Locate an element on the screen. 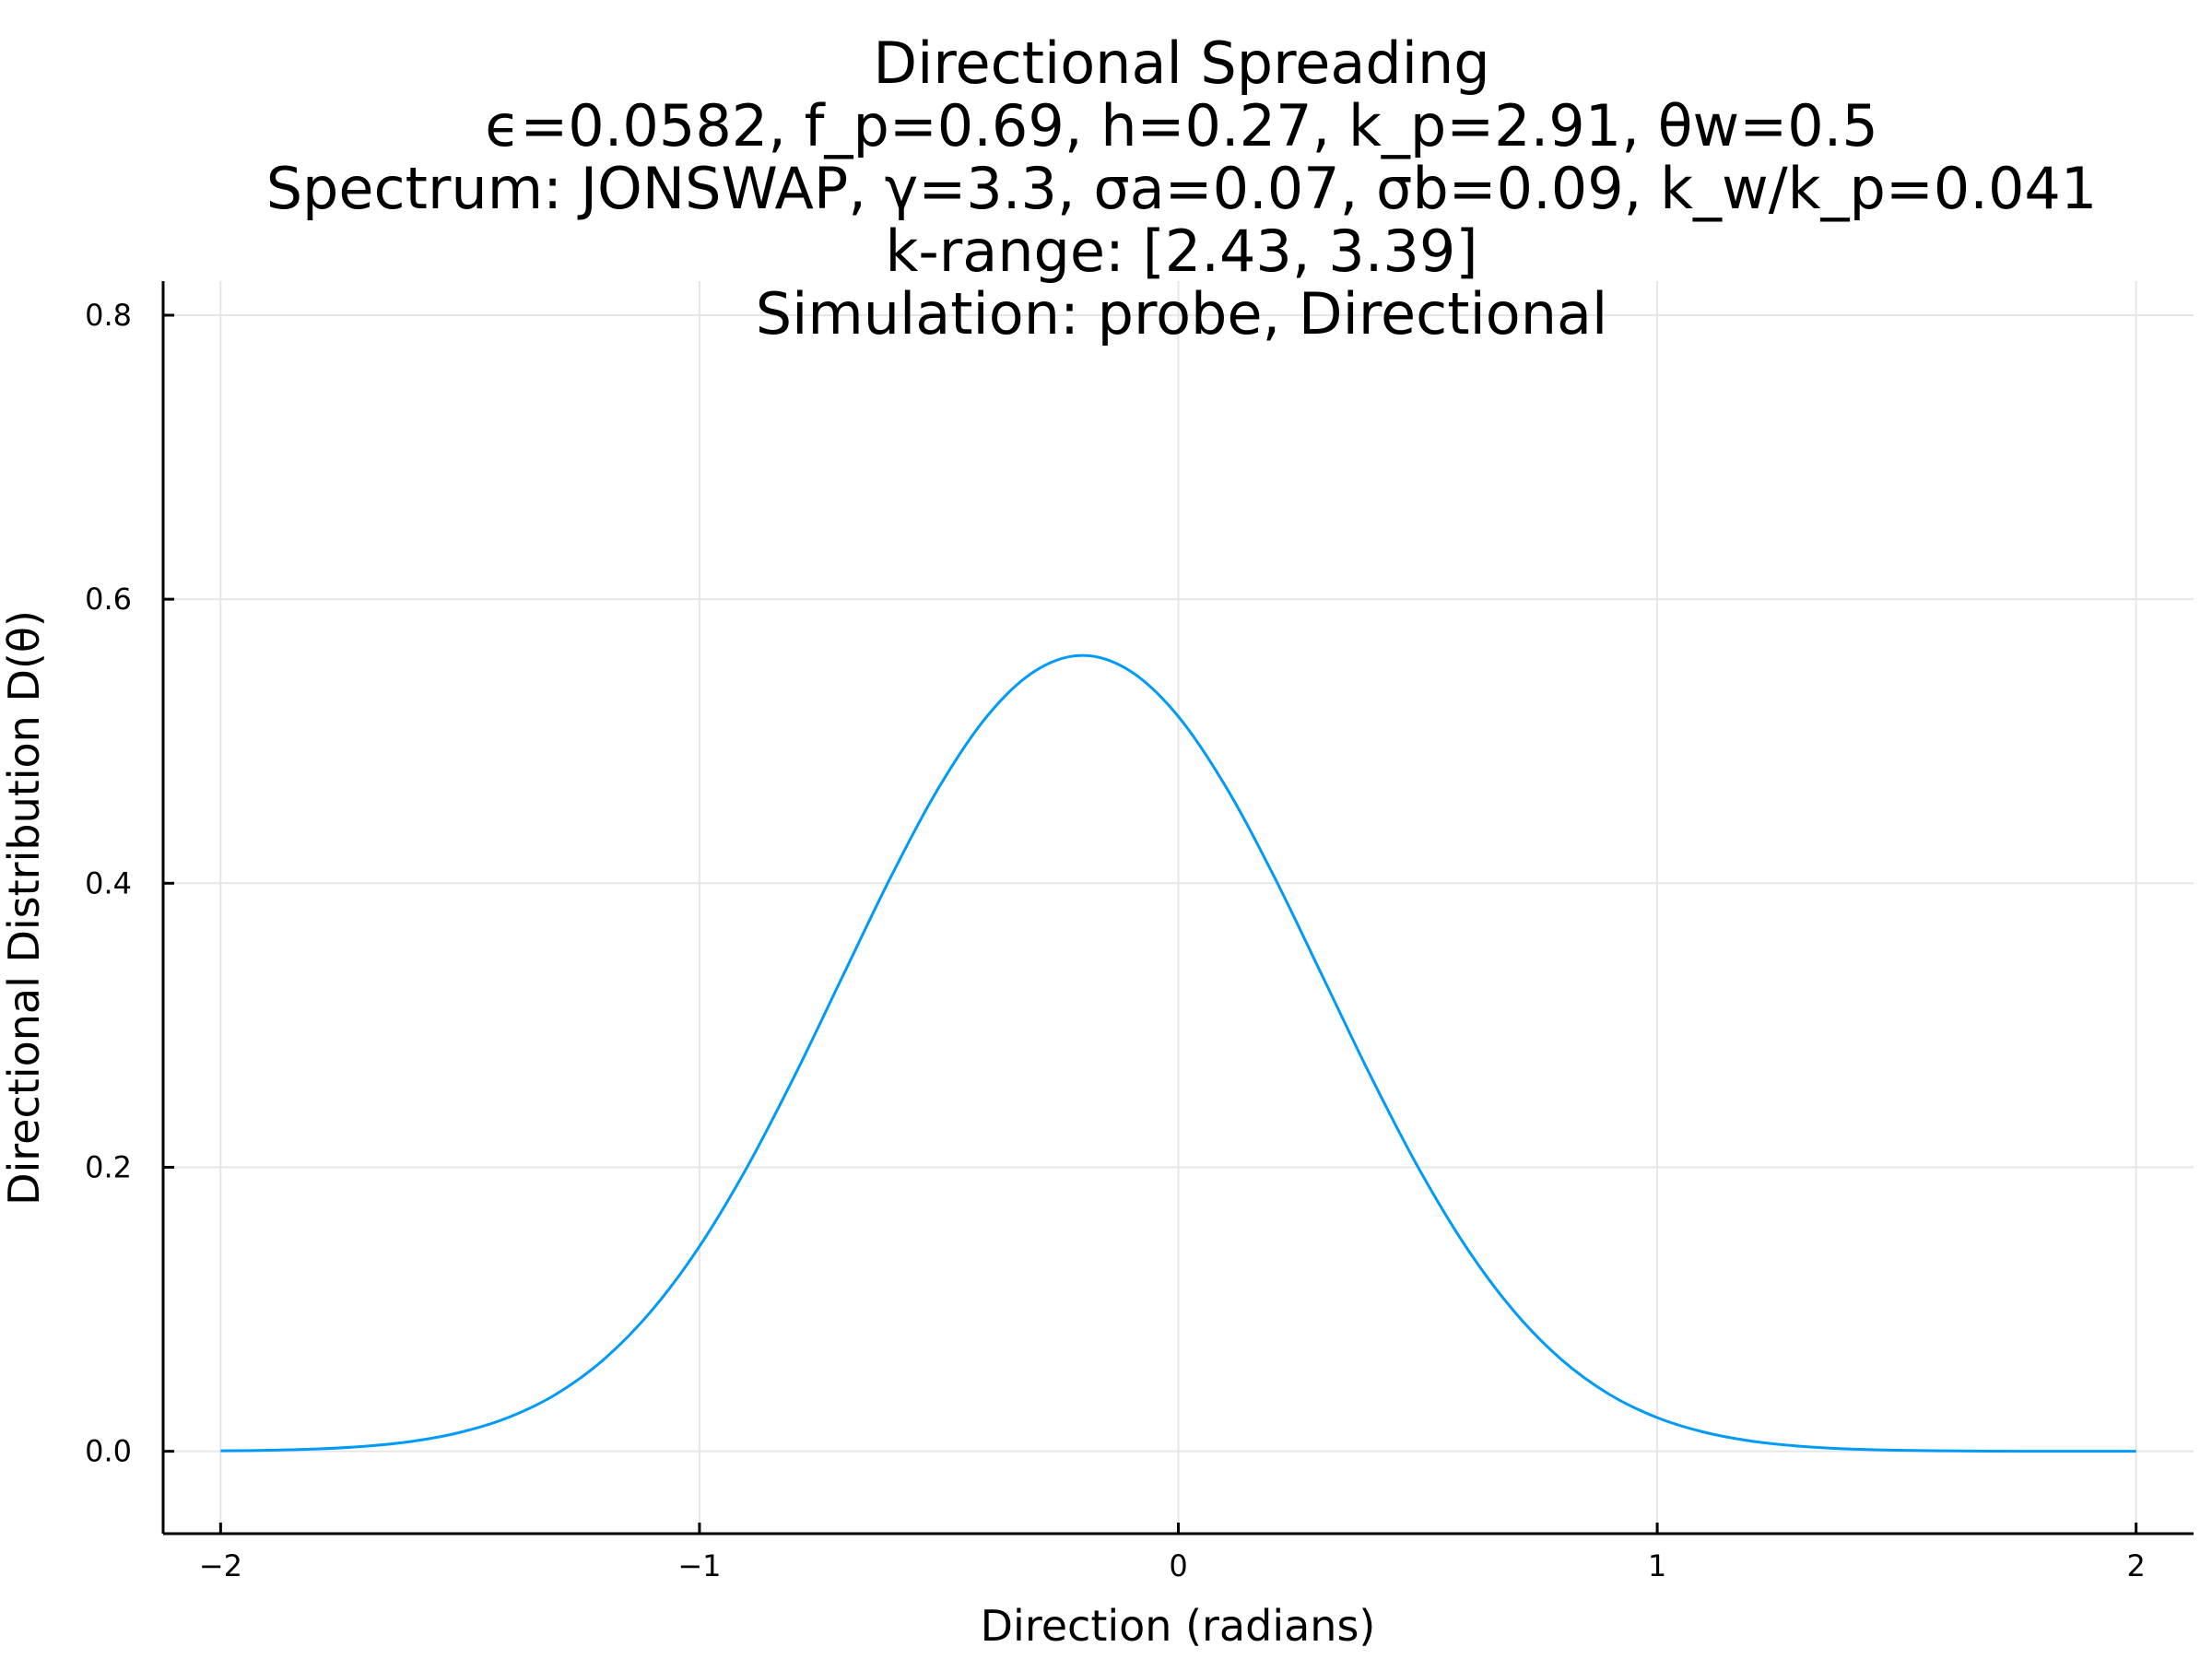  title-line-5: Simulation: probe, Directional is located at coordinates (1182, 313).